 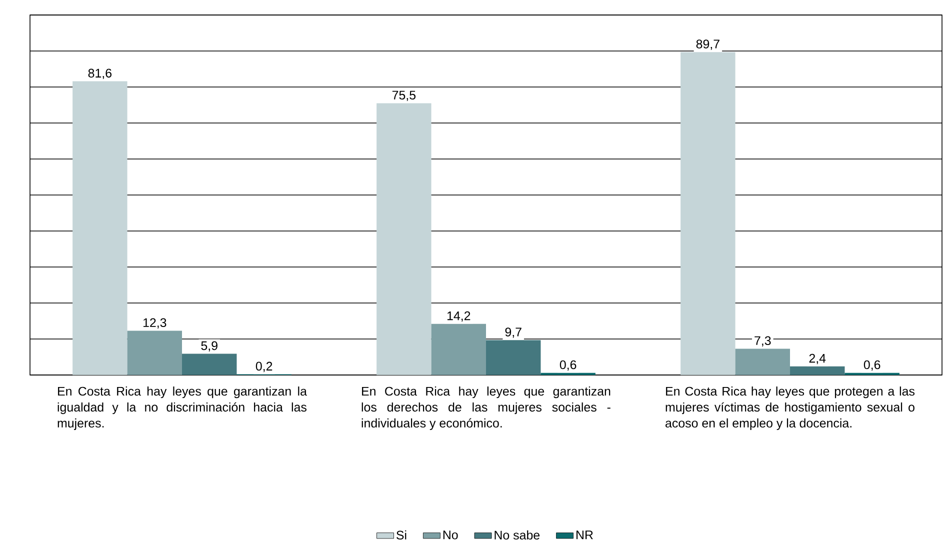 What do you see at coordinates (762, 341) in the screenshot?
I see `data-label: 7,3` at bounding box center [762, 341].